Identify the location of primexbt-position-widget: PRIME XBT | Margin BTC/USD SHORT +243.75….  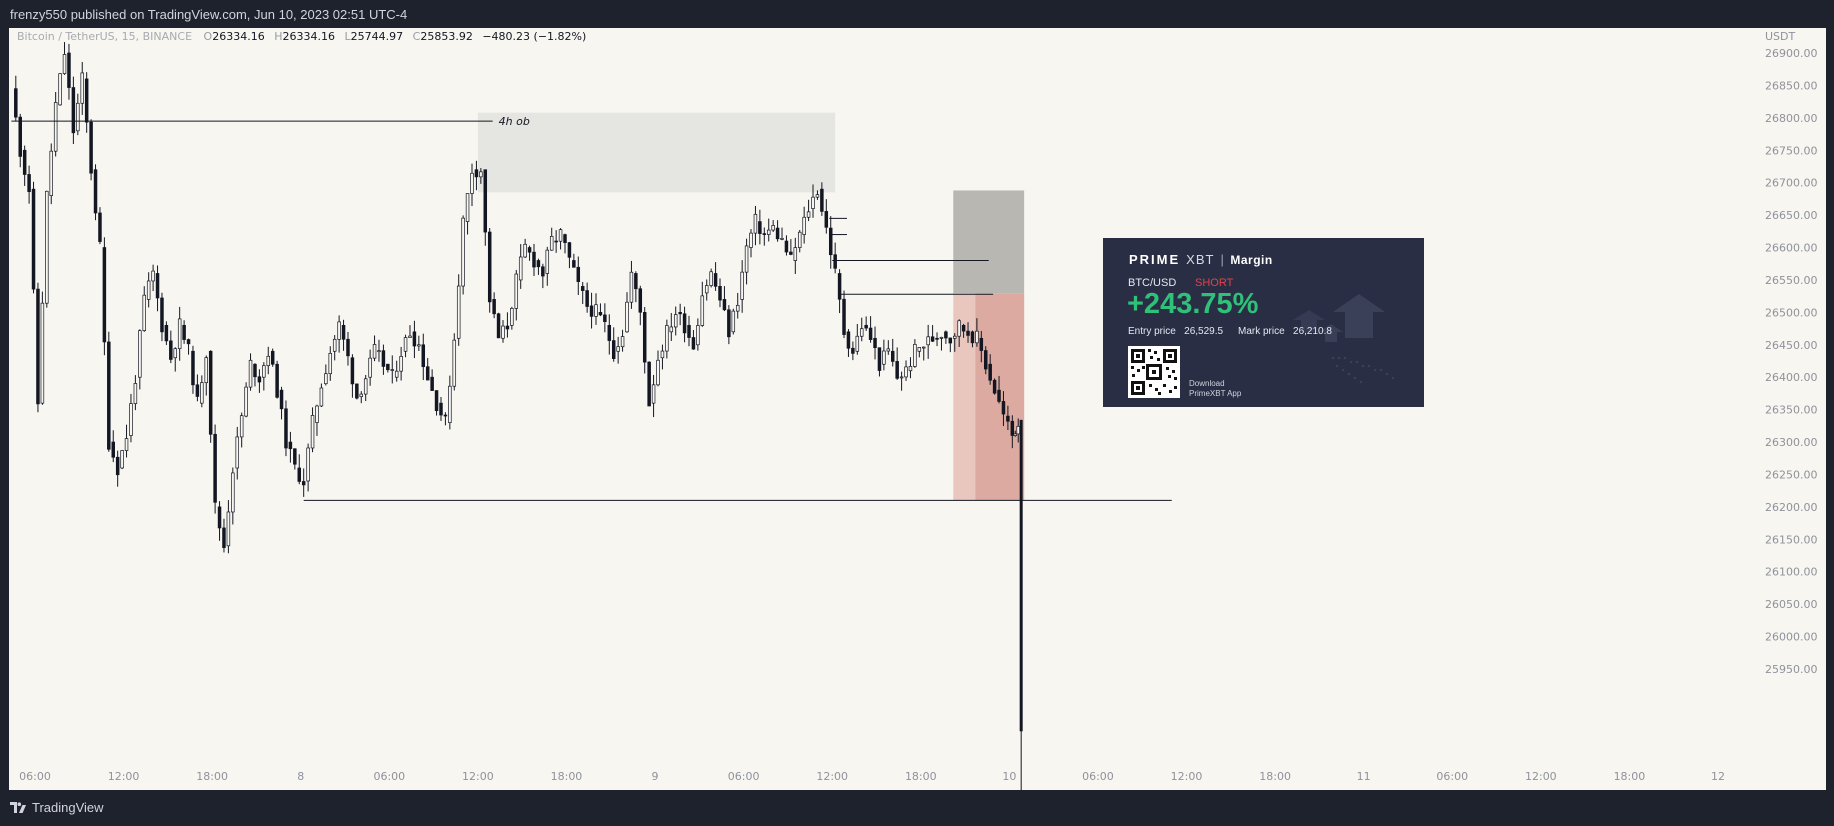
(1263, 322).